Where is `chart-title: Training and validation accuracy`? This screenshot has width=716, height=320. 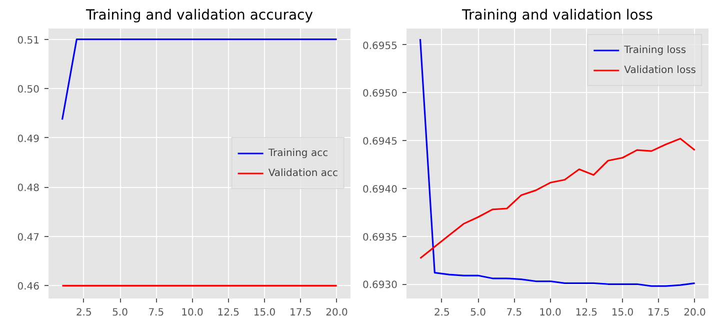 chart-title: Training and validation accuracy is located at coordinates (199, 16).